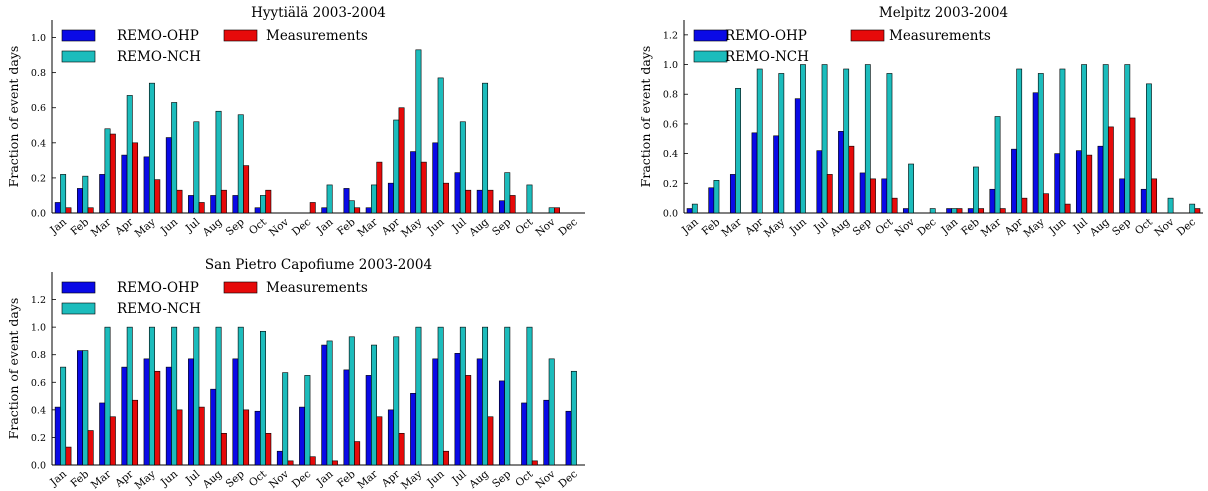 The height and width of the screenshot is (491, 1208). What do you see at coordinates (670, 124) in the screenshot?
I see `y-tick-label: 0.6` at bounding box center [670, 124].